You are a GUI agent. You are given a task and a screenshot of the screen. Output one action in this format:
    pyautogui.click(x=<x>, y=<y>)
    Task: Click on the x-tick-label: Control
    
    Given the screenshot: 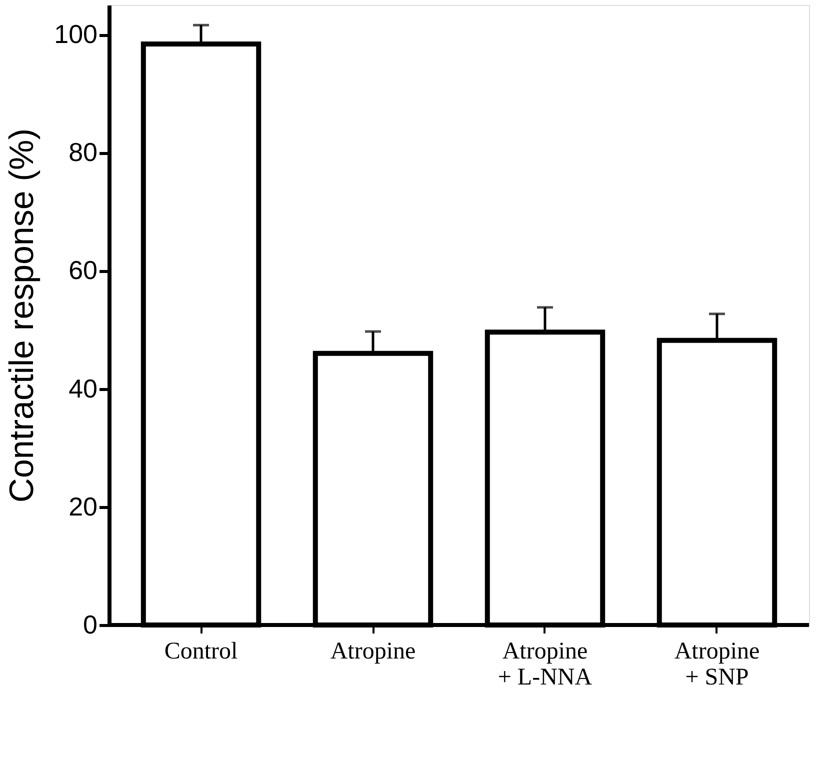 What is the action you would take?
    pyautogui.click(x=201, y=651)
    